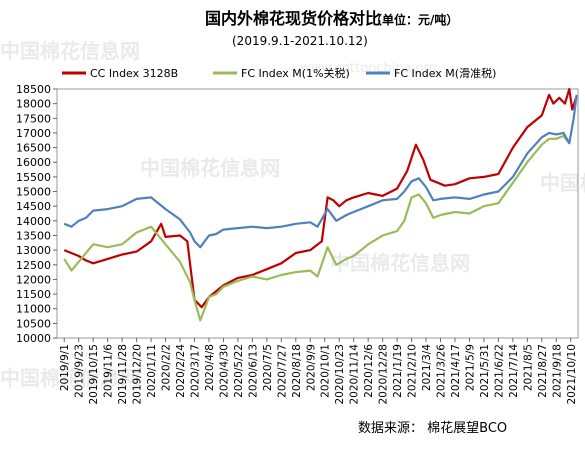 The width and height of the screenshot is (585, 456). Describe the element at coordinates (80, 371) in the screenshot. I see `x-tick-label: 2019/9/23` at that location.